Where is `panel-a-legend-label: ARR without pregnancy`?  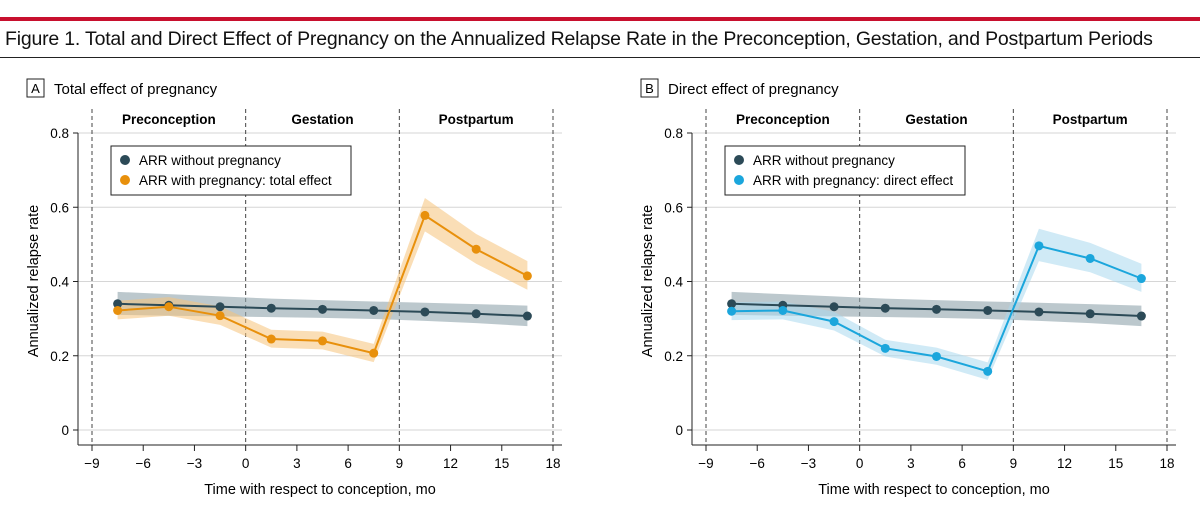
panel-a-legend-label: ARR without pregnancy is located at coordinates (210, 160).